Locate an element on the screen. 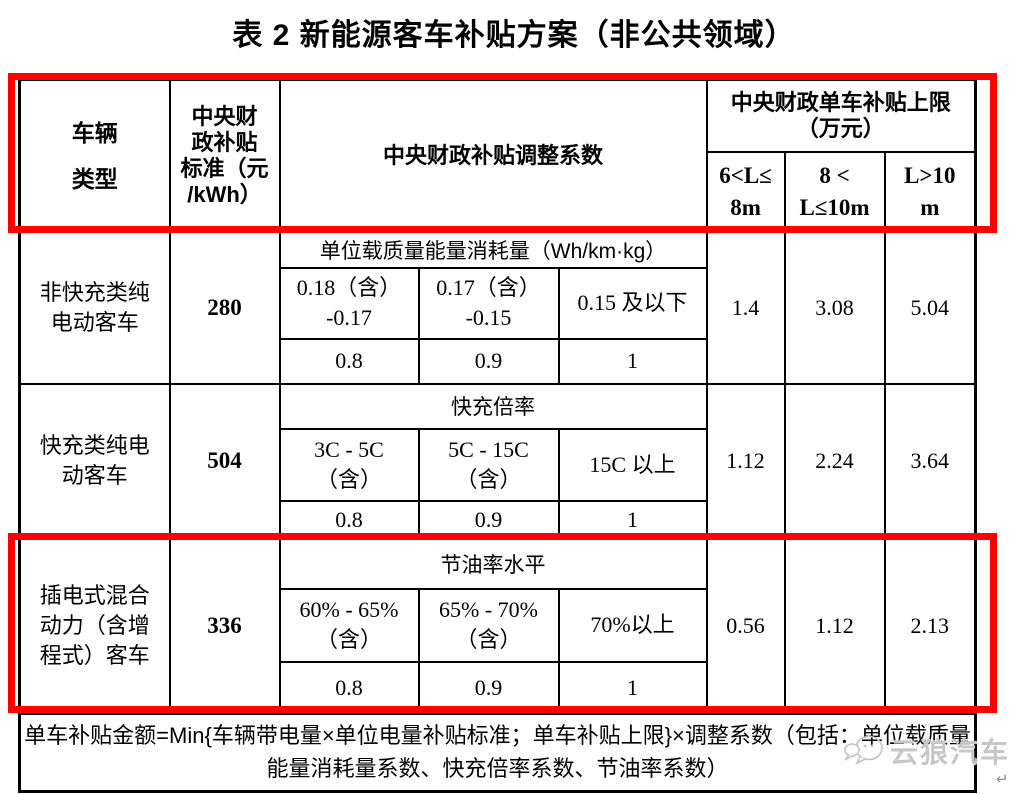 The image size is (1028, 794). watermark-label: 云狼汽车 is located at coordinates (950, 752).